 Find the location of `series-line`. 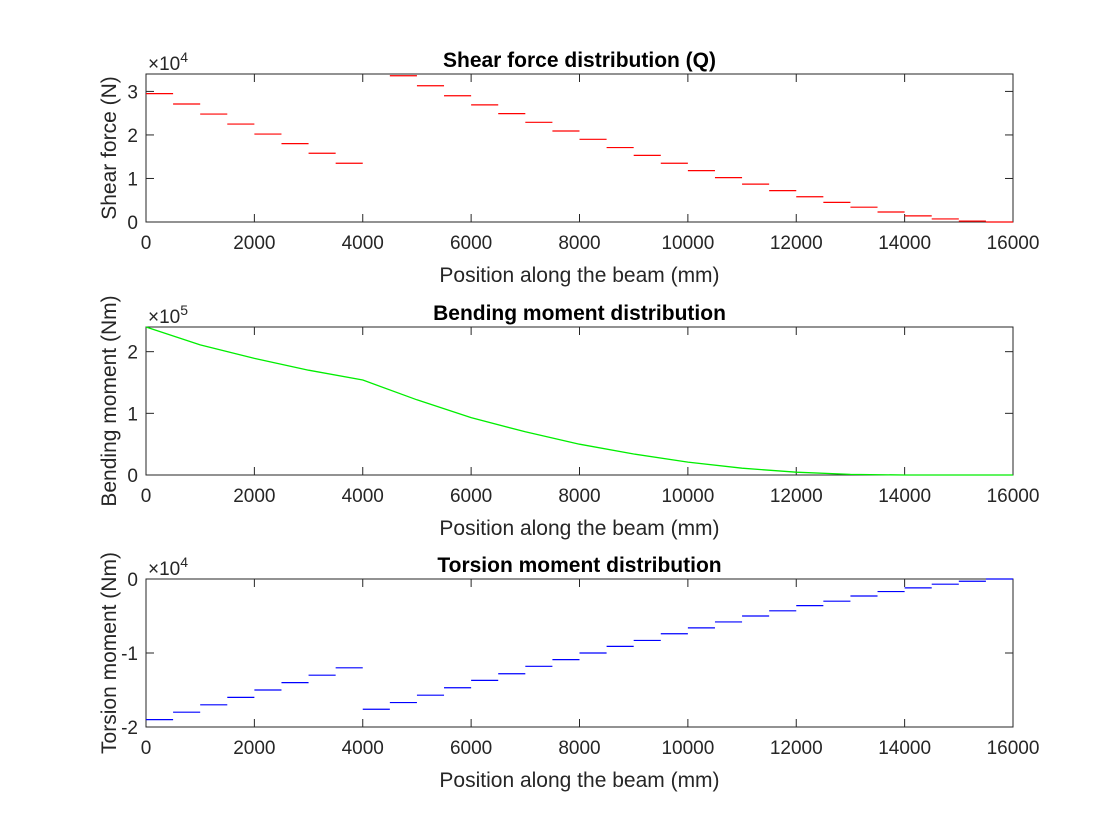

series-line is located at coordinates (579, 401).